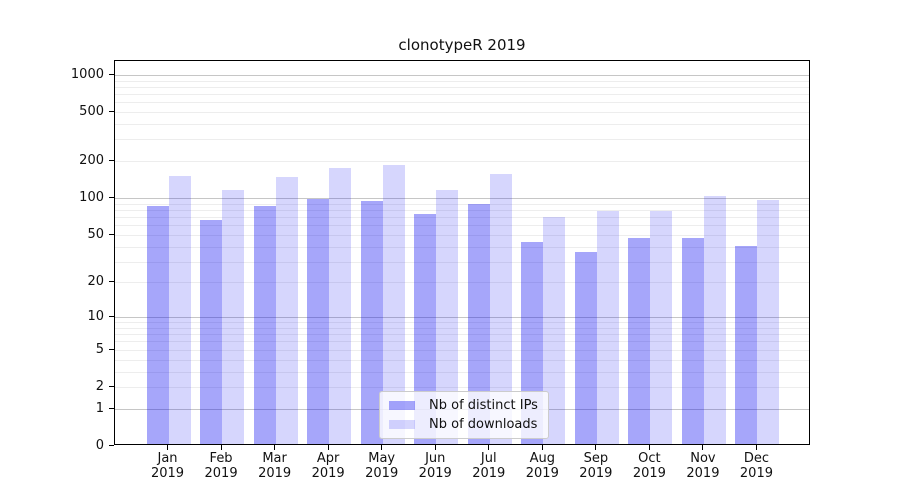 This screenshot has width=900, height=500. What do you see at coordinates (554, 330) in the screenshot?
I see `bar-aug-downloads` at bounding box center [554, 330].